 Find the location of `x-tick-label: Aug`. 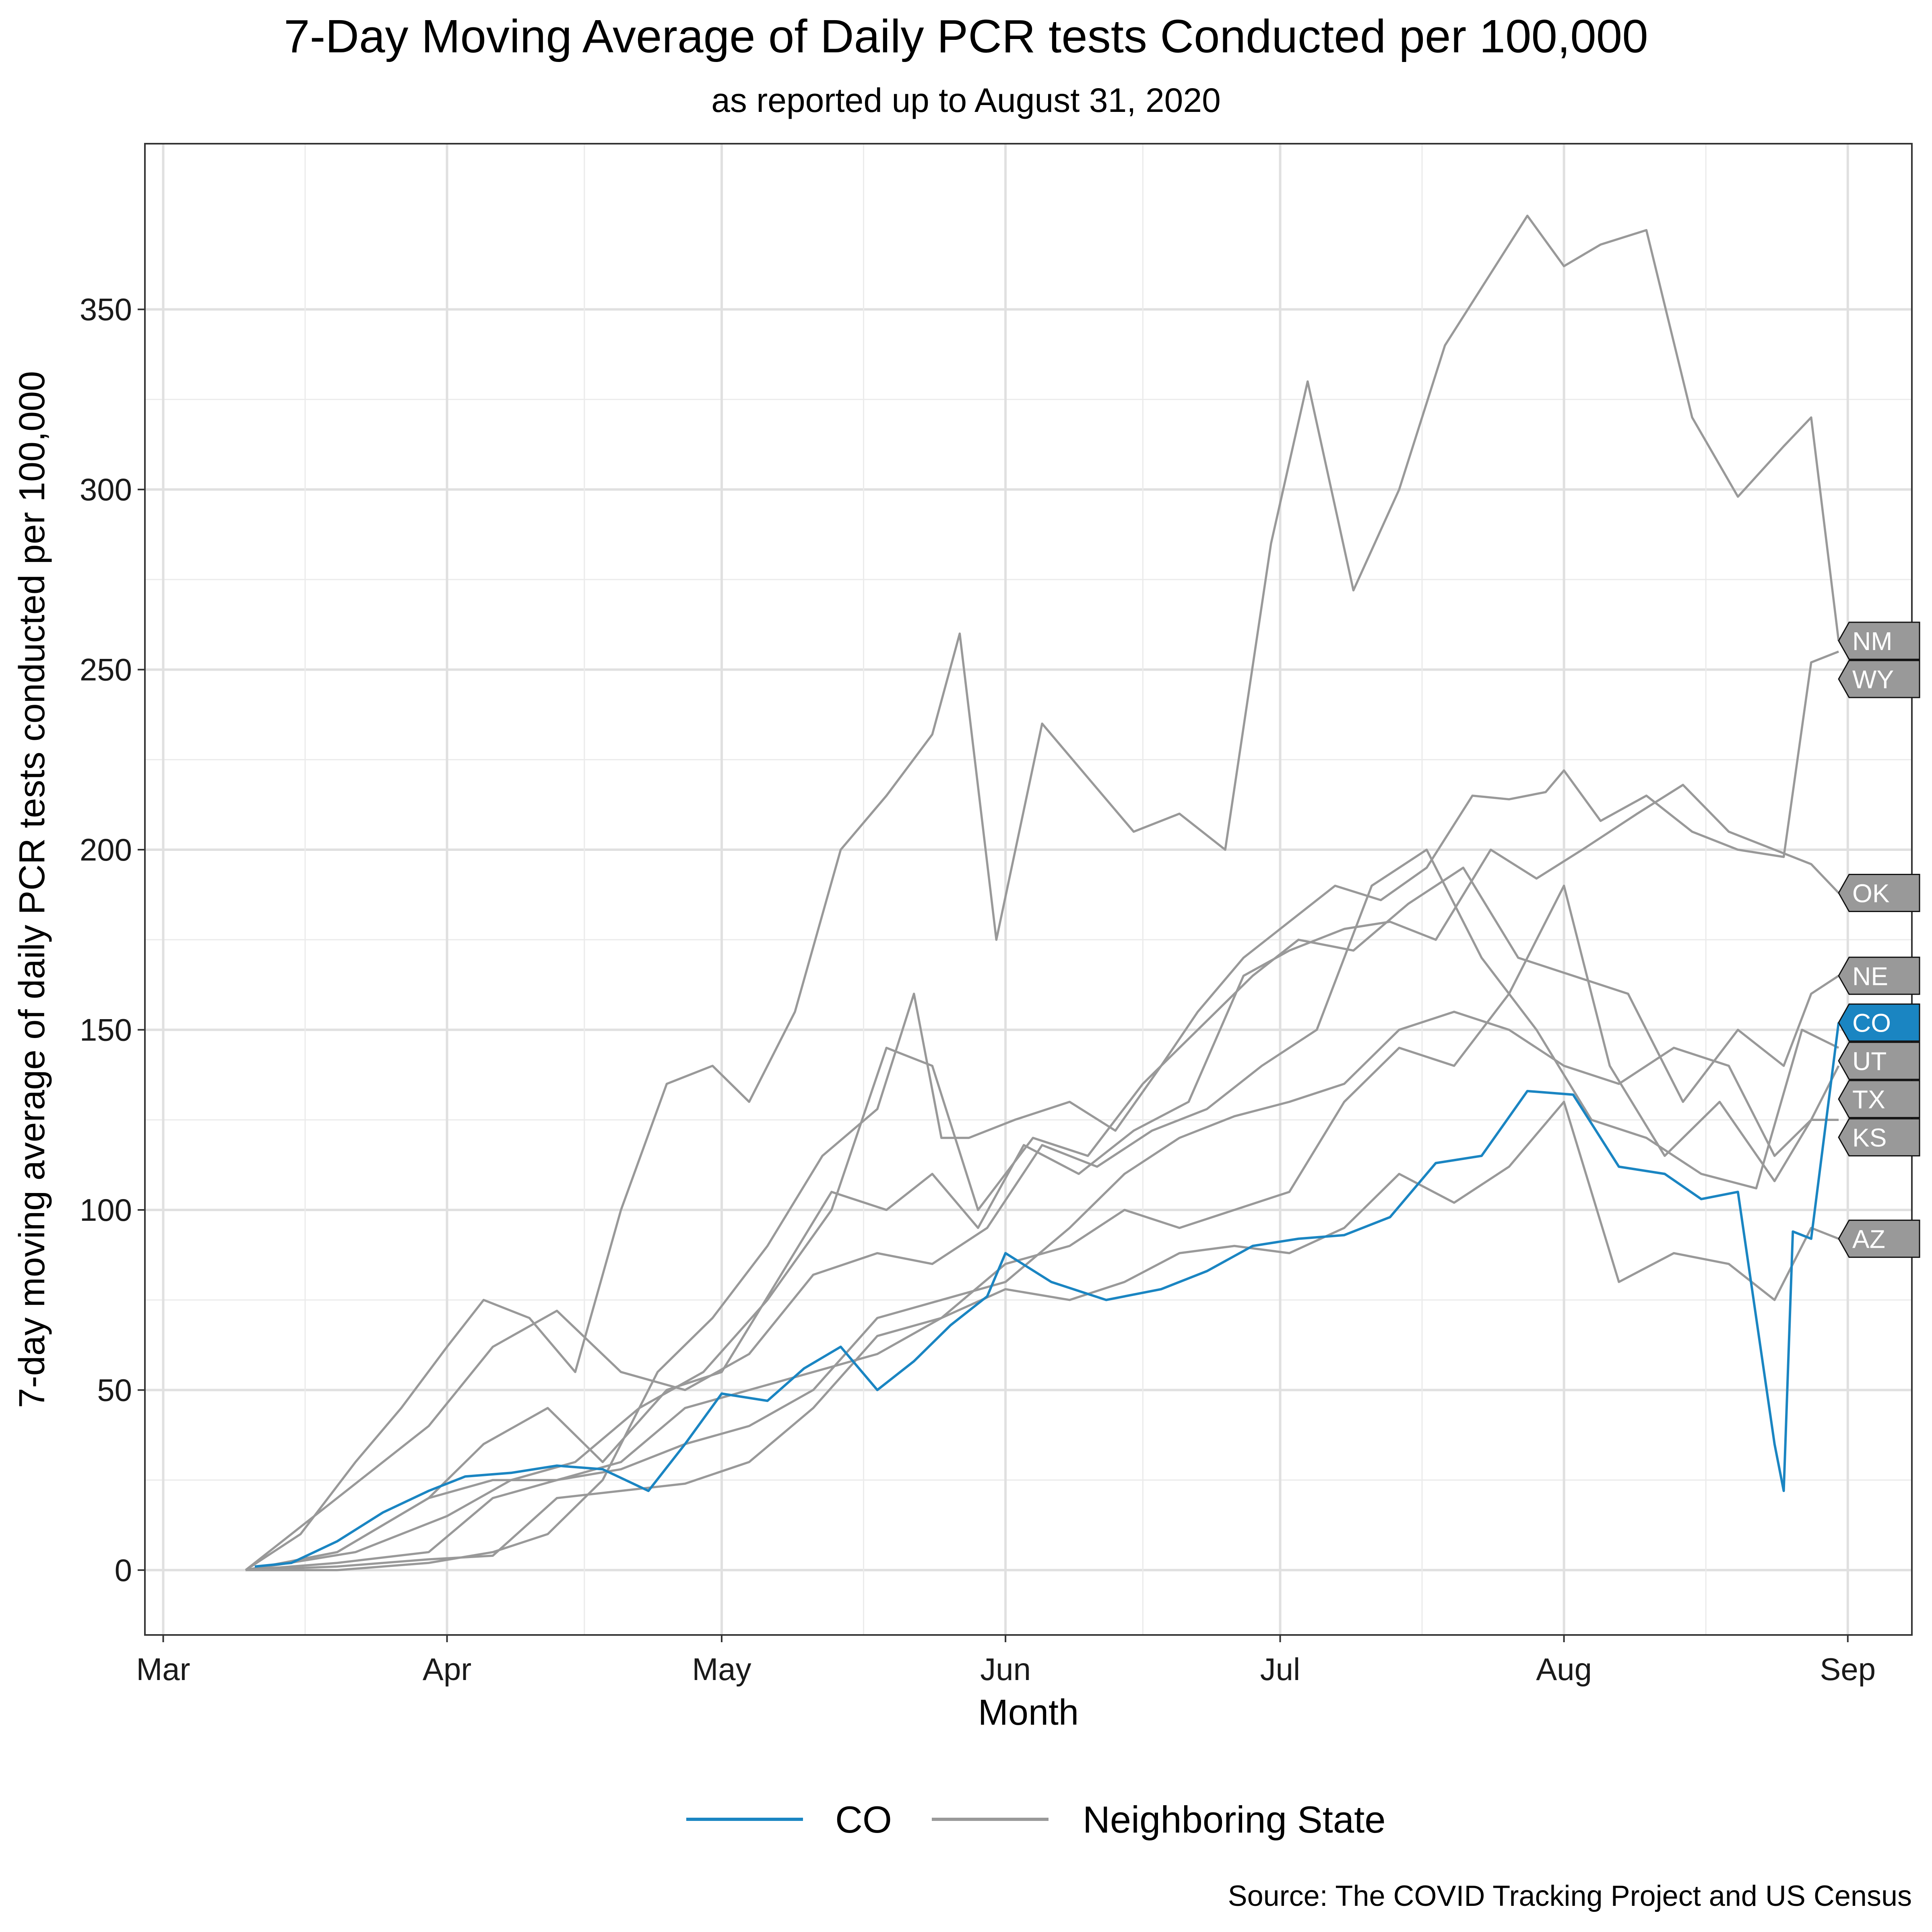

x-tick-label: Aug is located at coordinates (1564, 1669).